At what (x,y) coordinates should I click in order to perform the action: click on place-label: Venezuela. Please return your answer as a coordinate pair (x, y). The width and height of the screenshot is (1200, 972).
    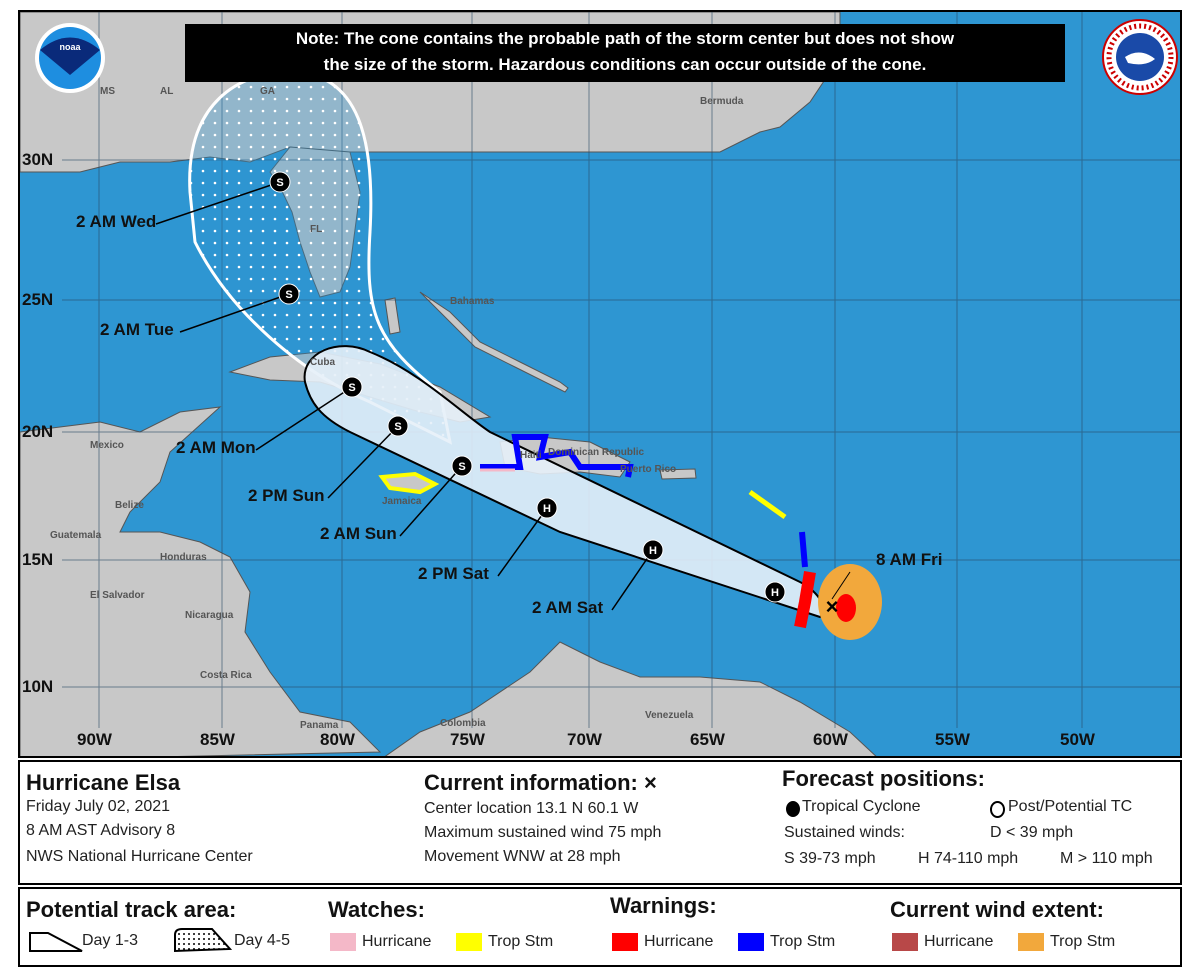
    Looking at the image, I should click on (669, 715).